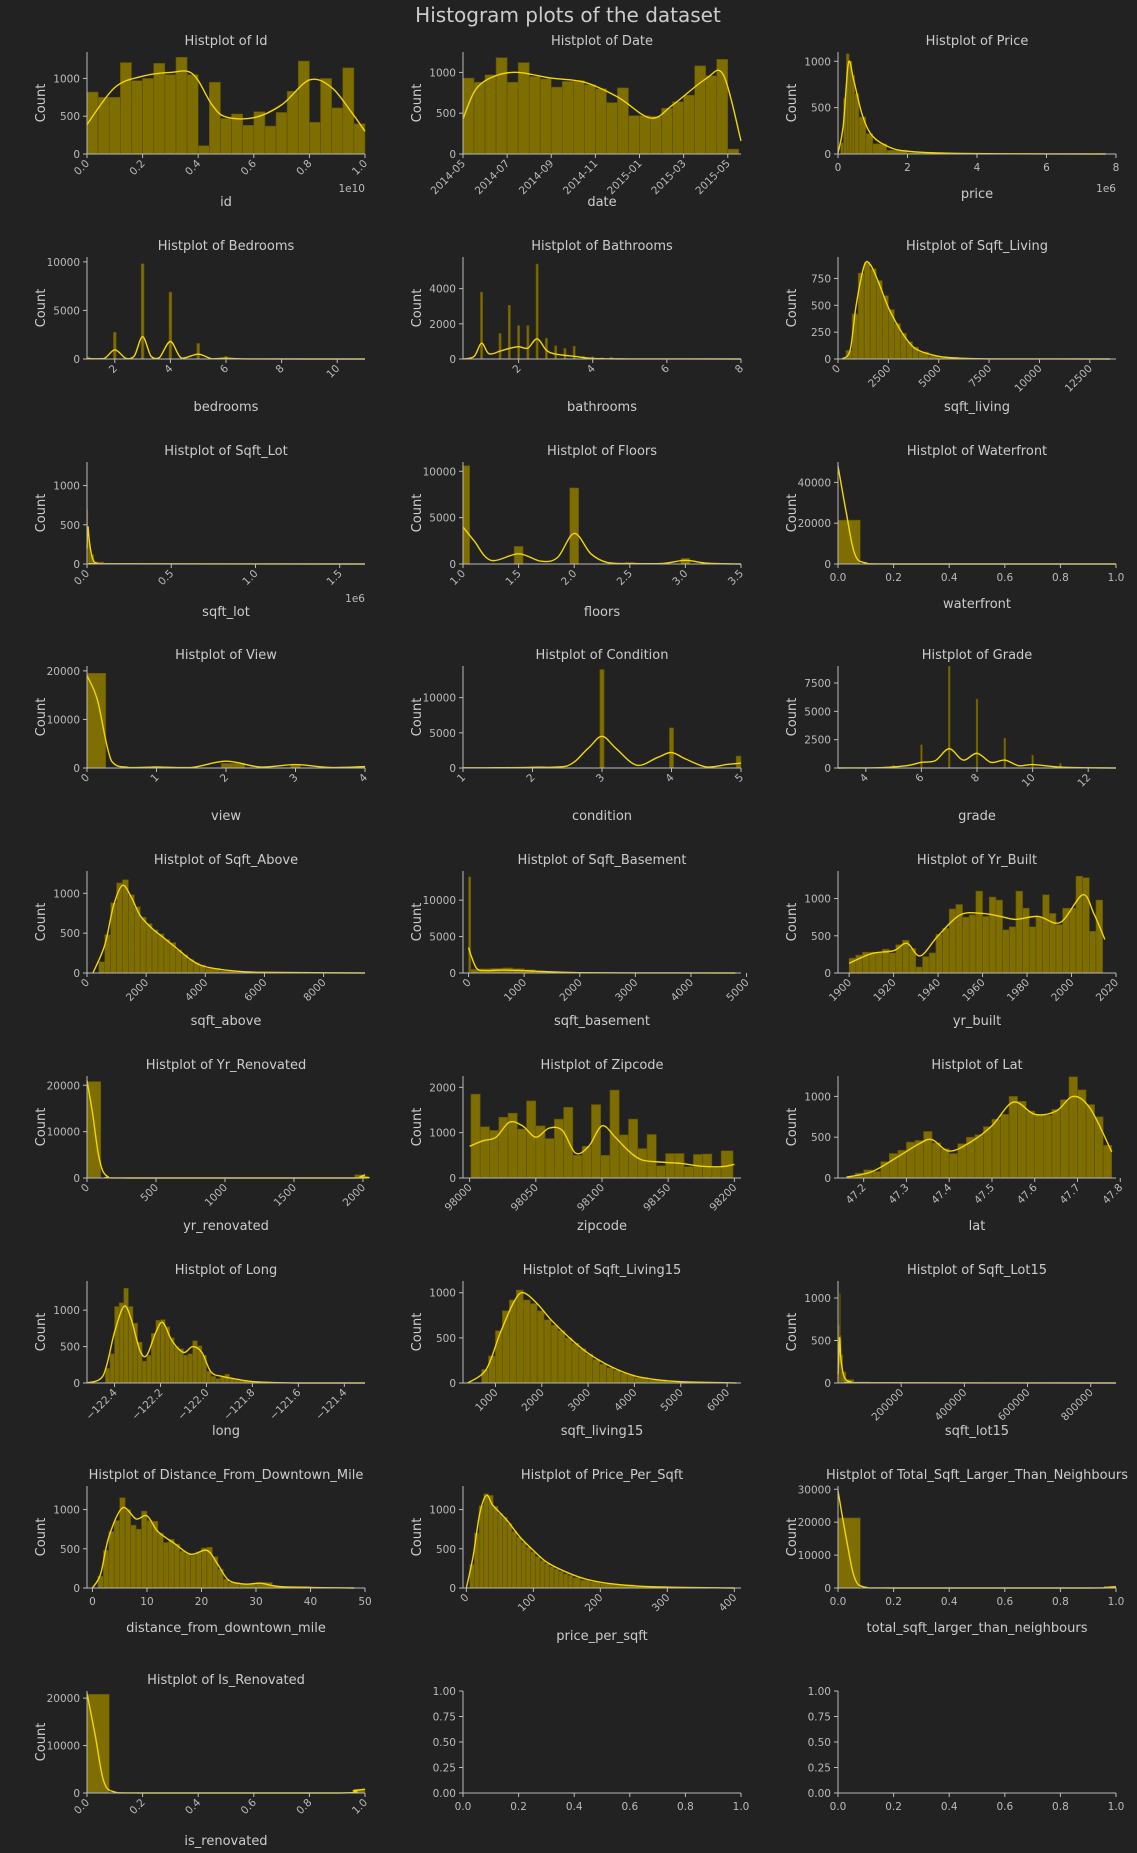 The image size is (1137, 1853). Describe the element at coordinates (977, 407) in the screenshot. I see `x-axis-label: sqft_living` at that location.